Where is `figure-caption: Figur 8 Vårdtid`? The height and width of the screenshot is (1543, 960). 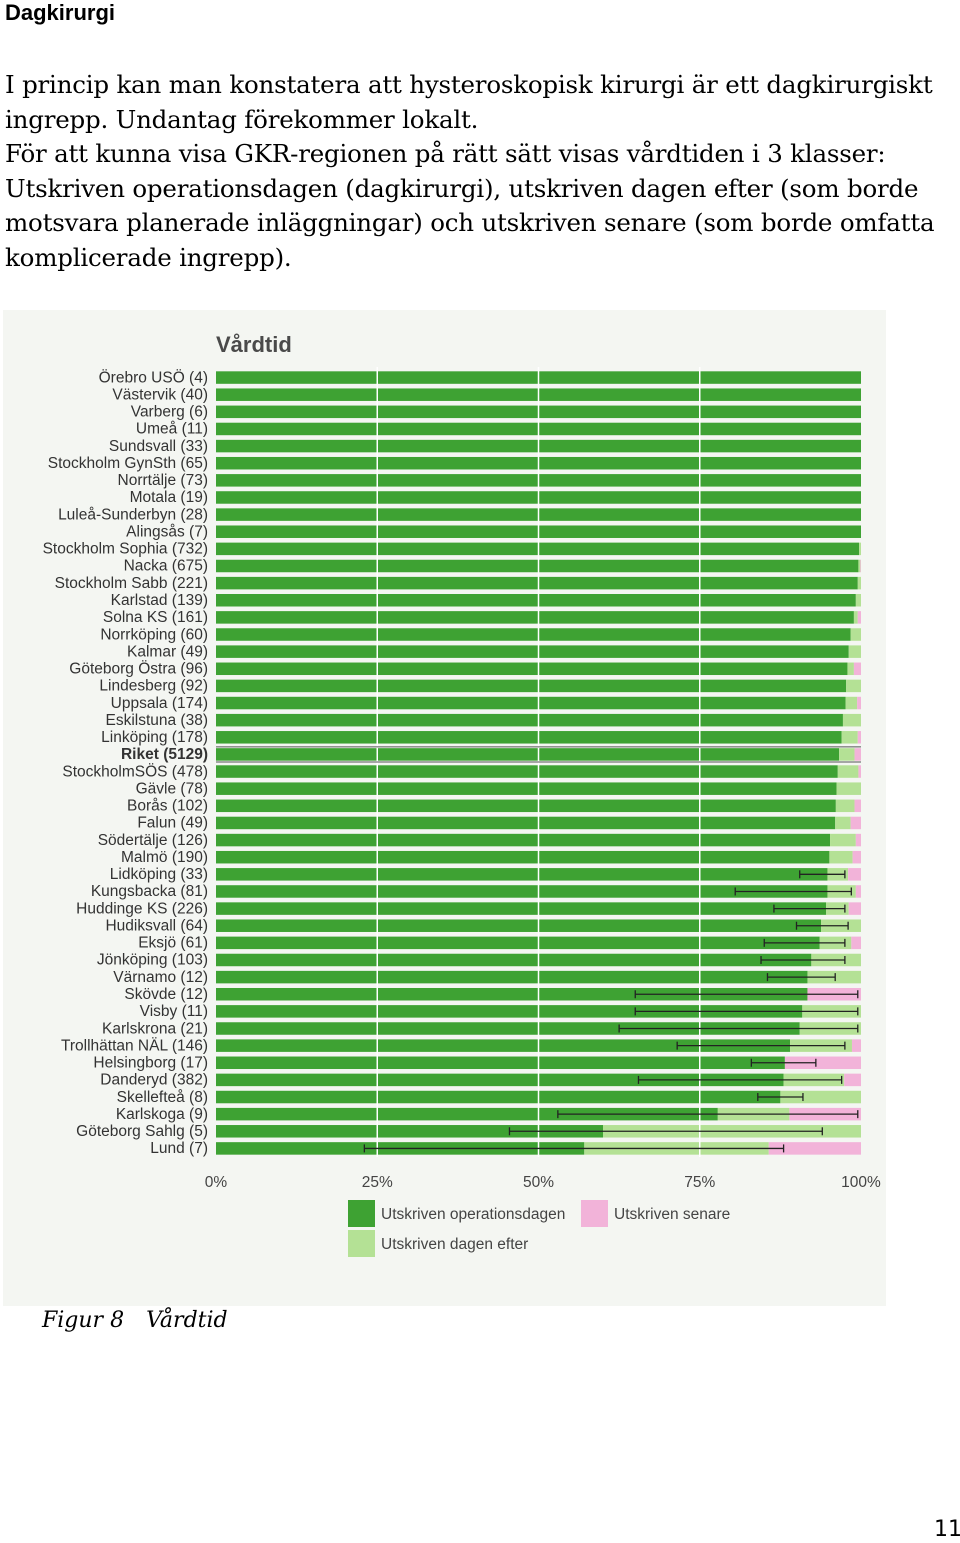
figure-caption: Figur 8 Vårdtid is located at coordinates (135, 1320).